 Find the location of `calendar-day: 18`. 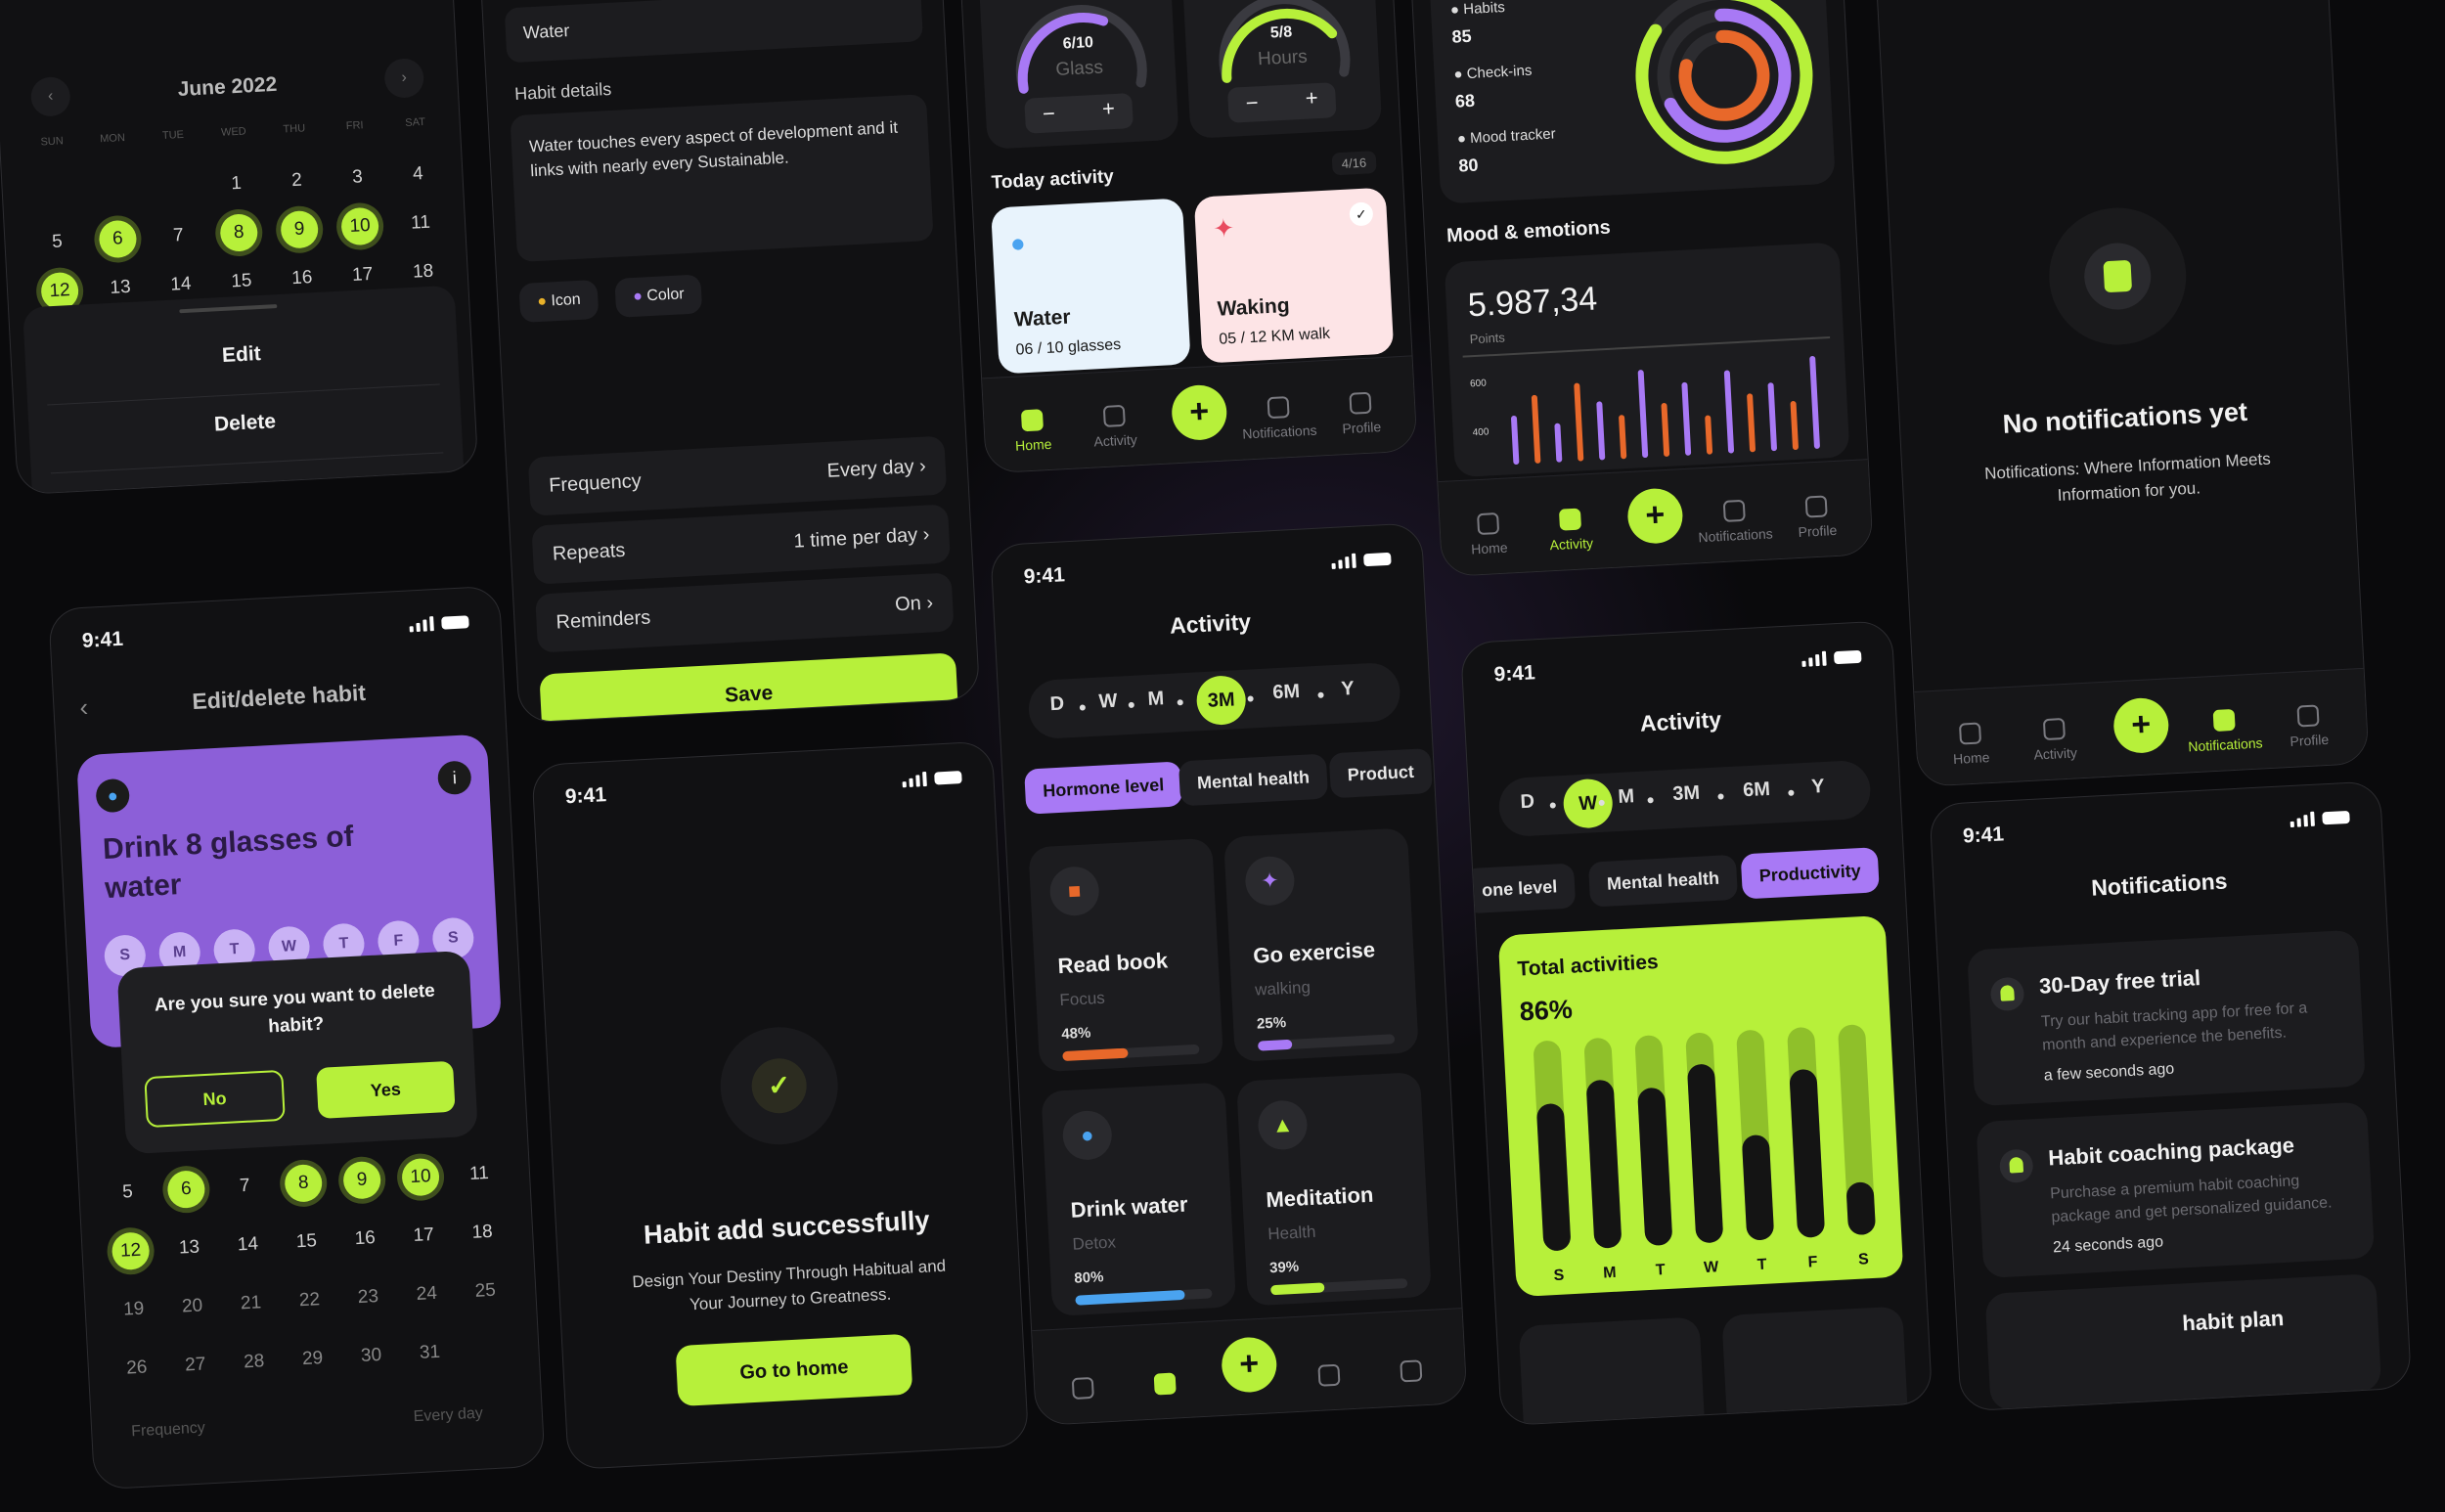

calendar-day: 18 is located at coordinates (482, 1232).